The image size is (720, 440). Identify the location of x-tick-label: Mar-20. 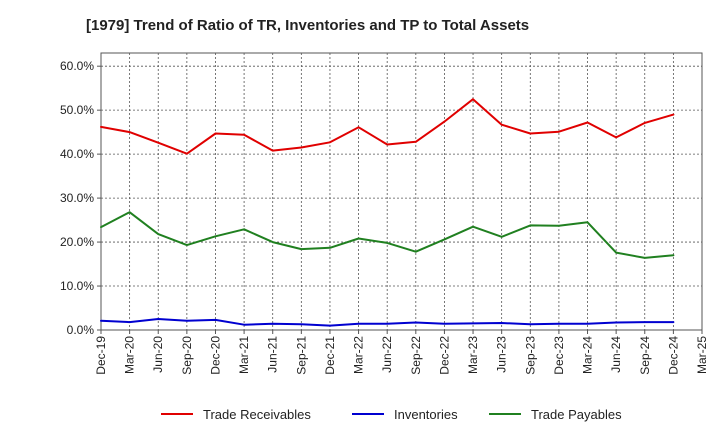
(130, 355).